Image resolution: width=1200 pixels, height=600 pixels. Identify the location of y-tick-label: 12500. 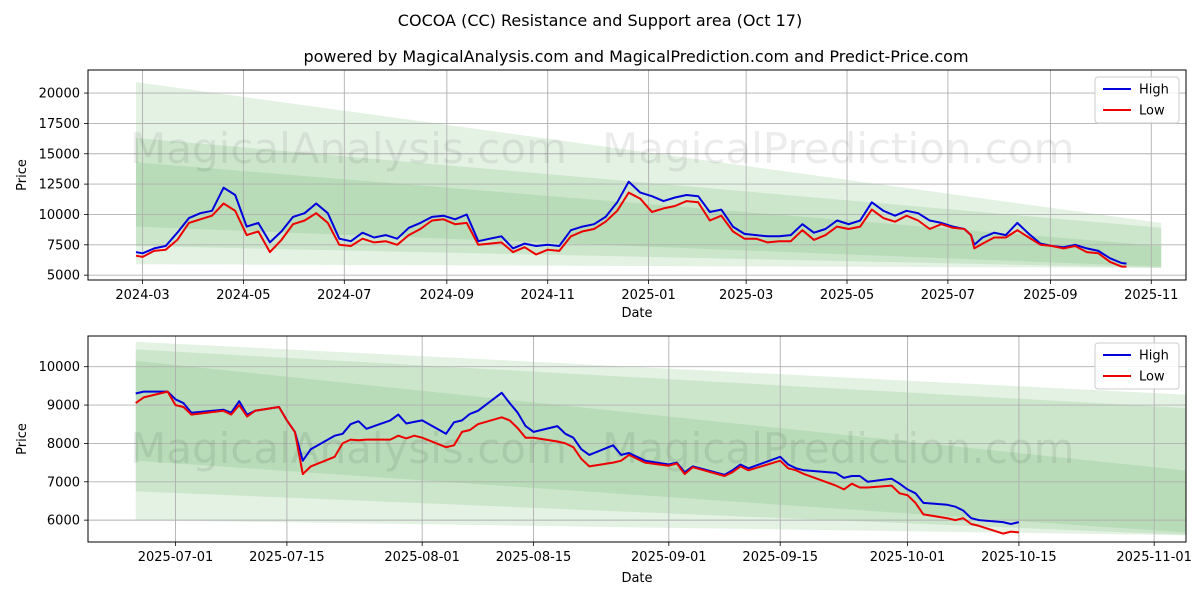
(59, 185).